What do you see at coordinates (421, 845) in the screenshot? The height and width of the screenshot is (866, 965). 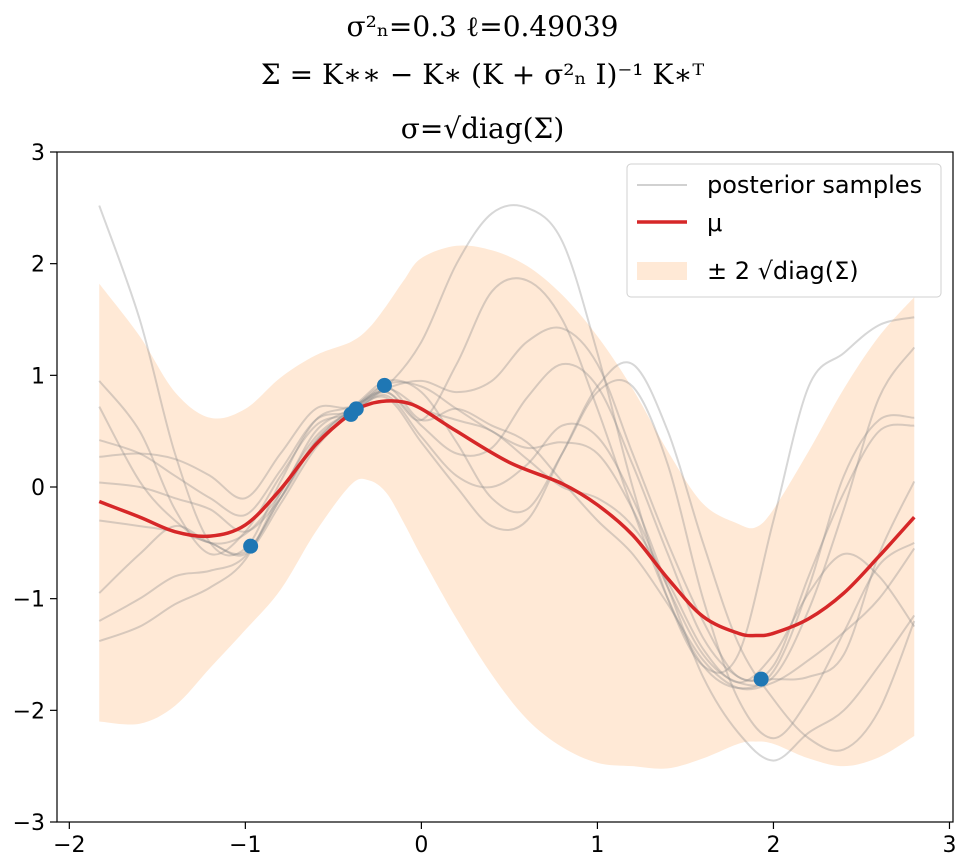 I see `x-tick-label: 0` at bounding box center [421, 845].